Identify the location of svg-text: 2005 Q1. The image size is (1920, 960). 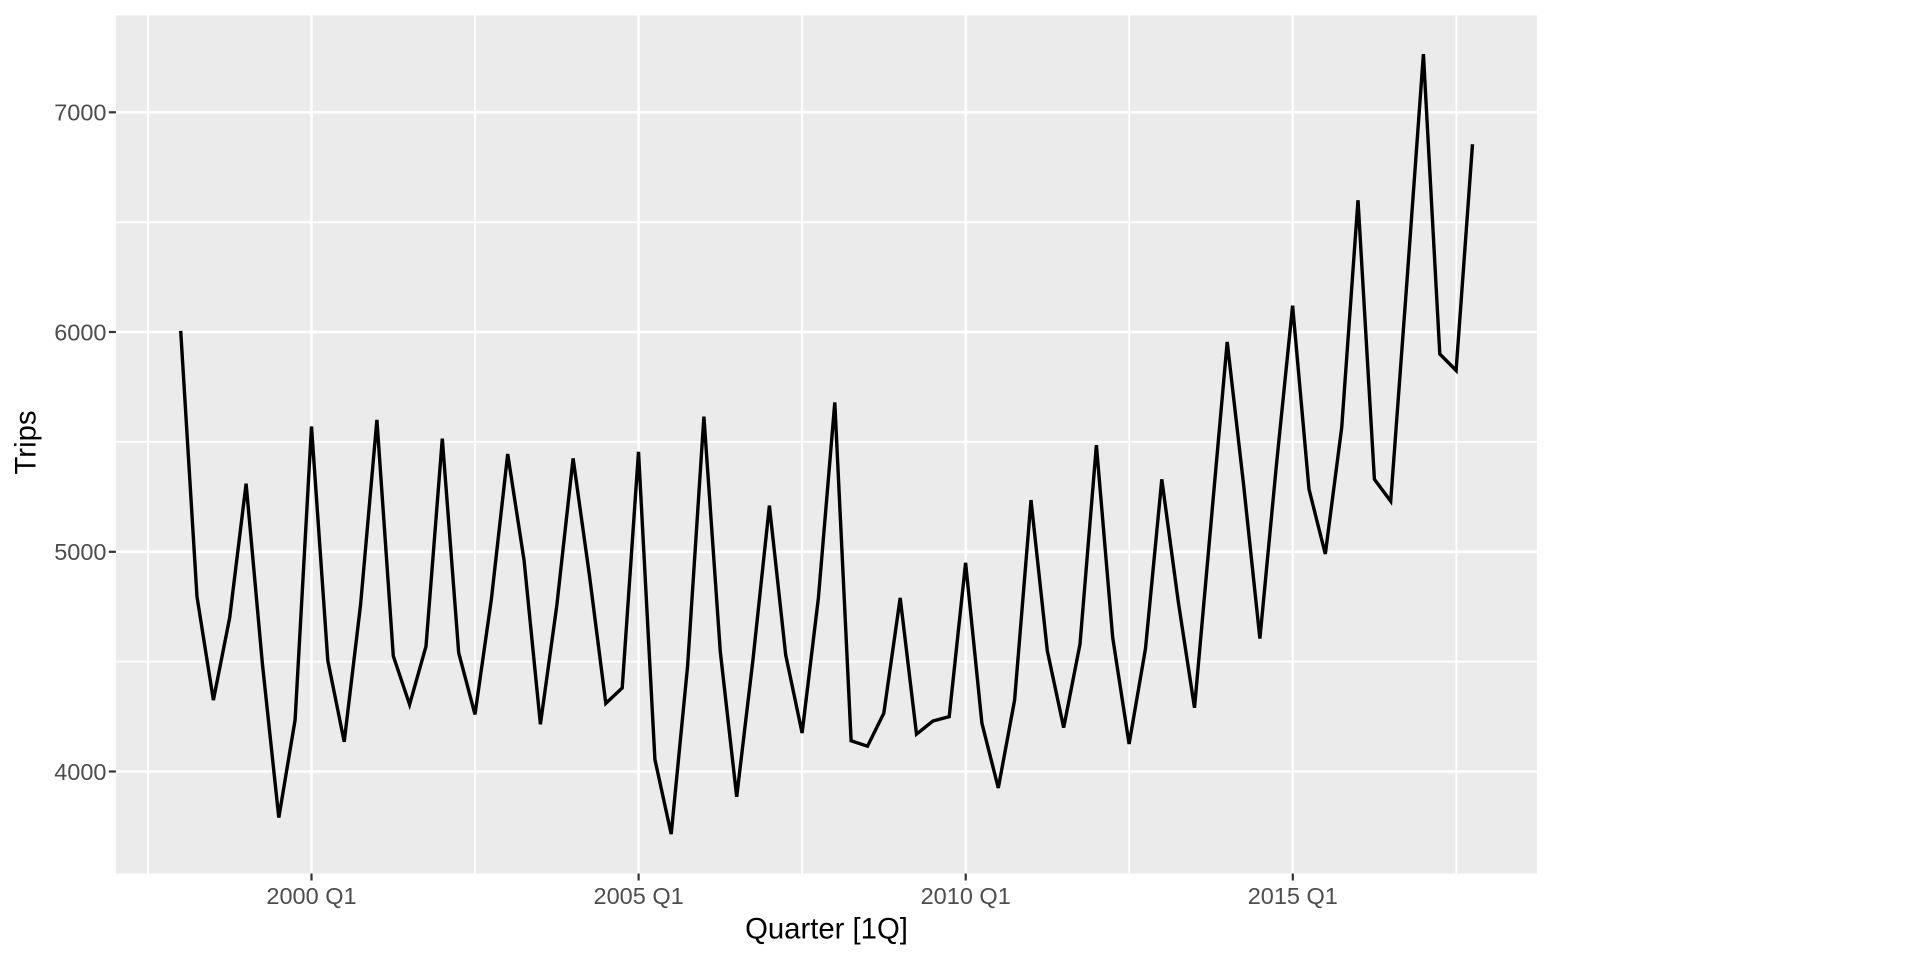
(639, 896).